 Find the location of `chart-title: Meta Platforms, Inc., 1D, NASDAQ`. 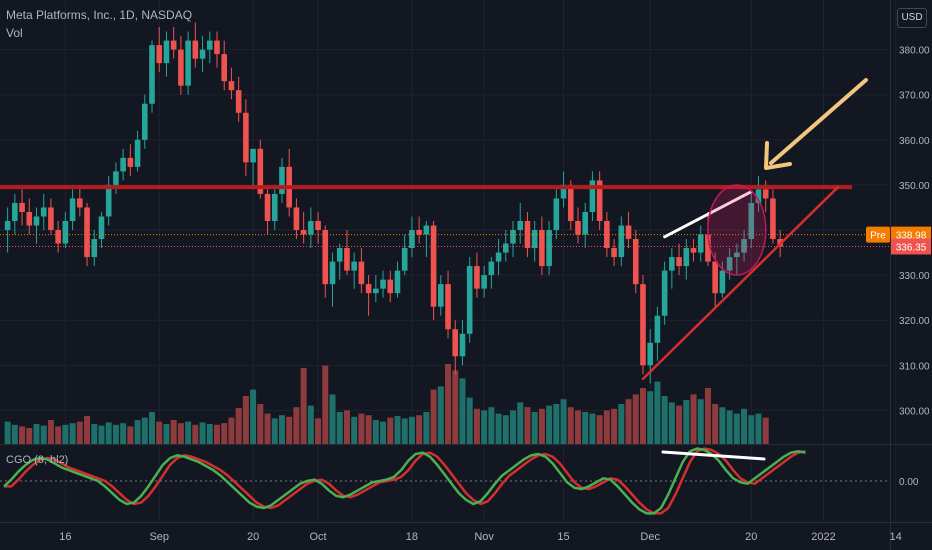

chart-title: Meta Platforms, Inc., 1D, NASDAQ is located at coordinates (99, 15).